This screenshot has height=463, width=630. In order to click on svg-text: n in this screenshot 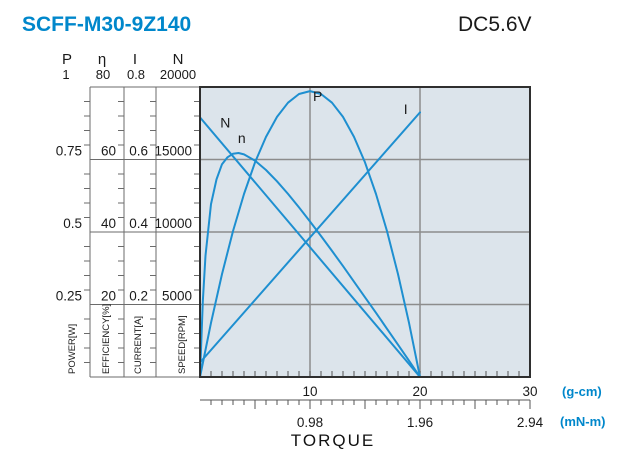, I will do `click(242, 138)`.